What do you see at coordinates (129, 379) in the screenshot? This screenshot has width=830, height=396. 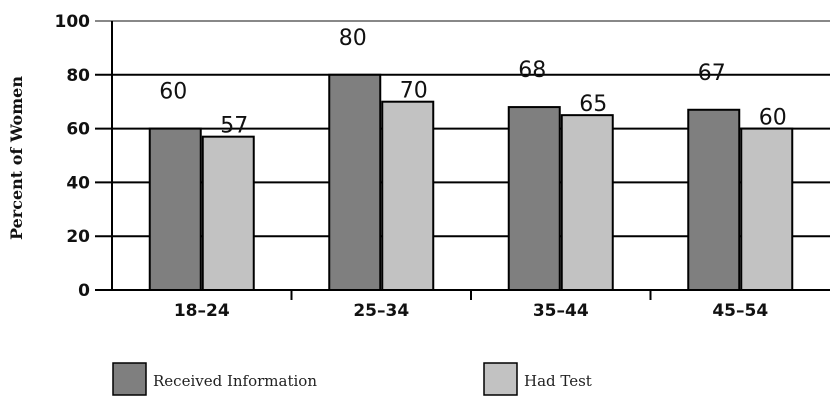 I see `legend-swatch-received-information` at bounding box center [129, 379].